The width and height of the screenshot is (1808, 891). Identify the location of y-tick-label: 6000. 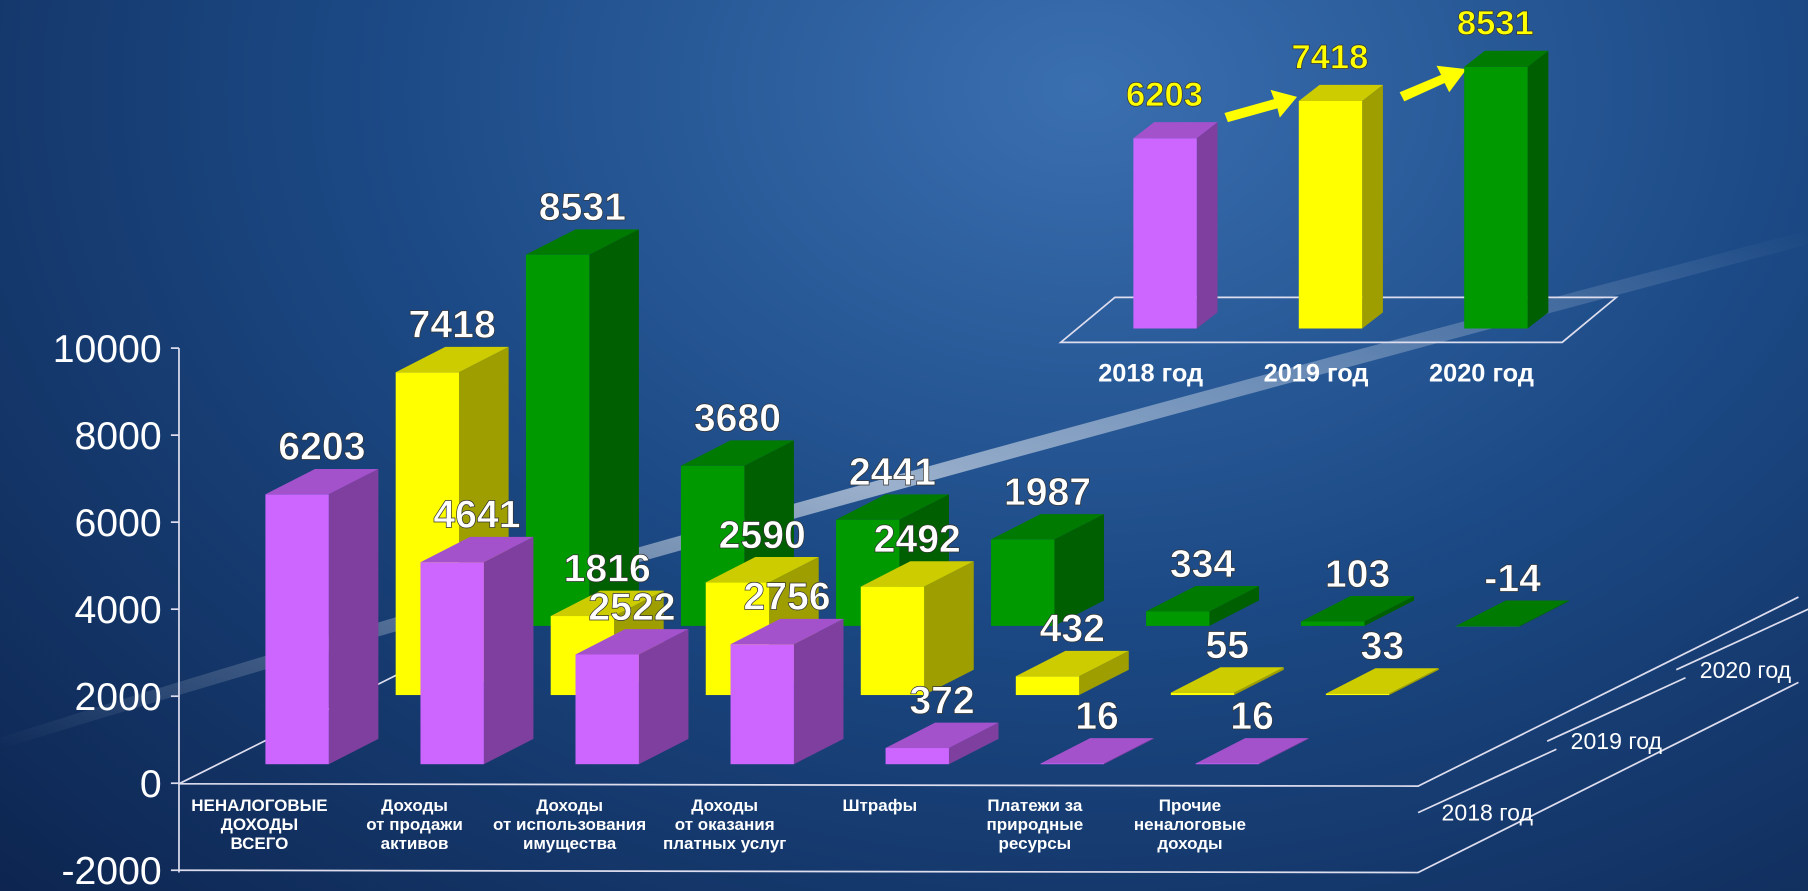
(118, 523).